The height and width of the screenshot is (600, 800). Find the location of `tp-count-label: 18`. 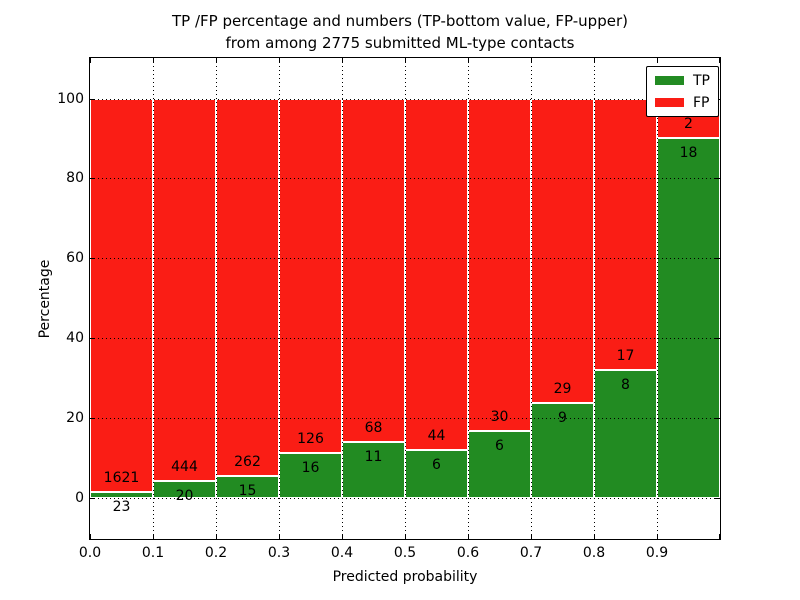

tp-count-label: 18 is located at coordinates (688, 153).